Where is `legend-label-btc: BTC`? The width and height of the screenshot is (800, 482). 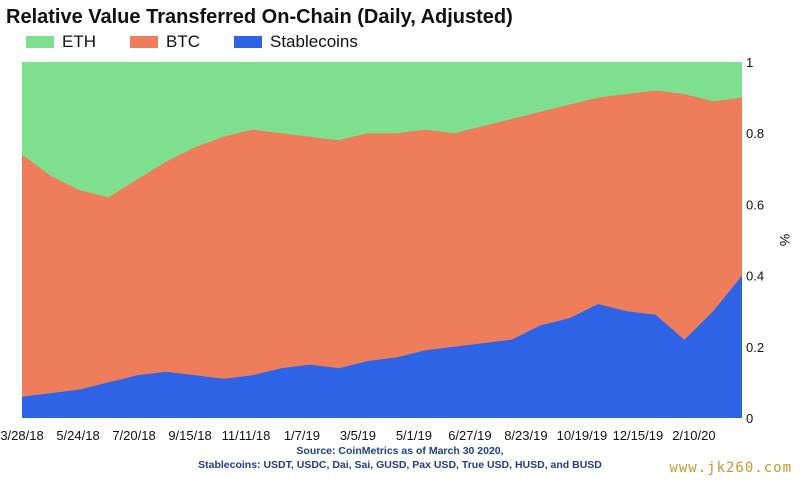 legend-label-btc: BTC is located at coordinates (183, 41).